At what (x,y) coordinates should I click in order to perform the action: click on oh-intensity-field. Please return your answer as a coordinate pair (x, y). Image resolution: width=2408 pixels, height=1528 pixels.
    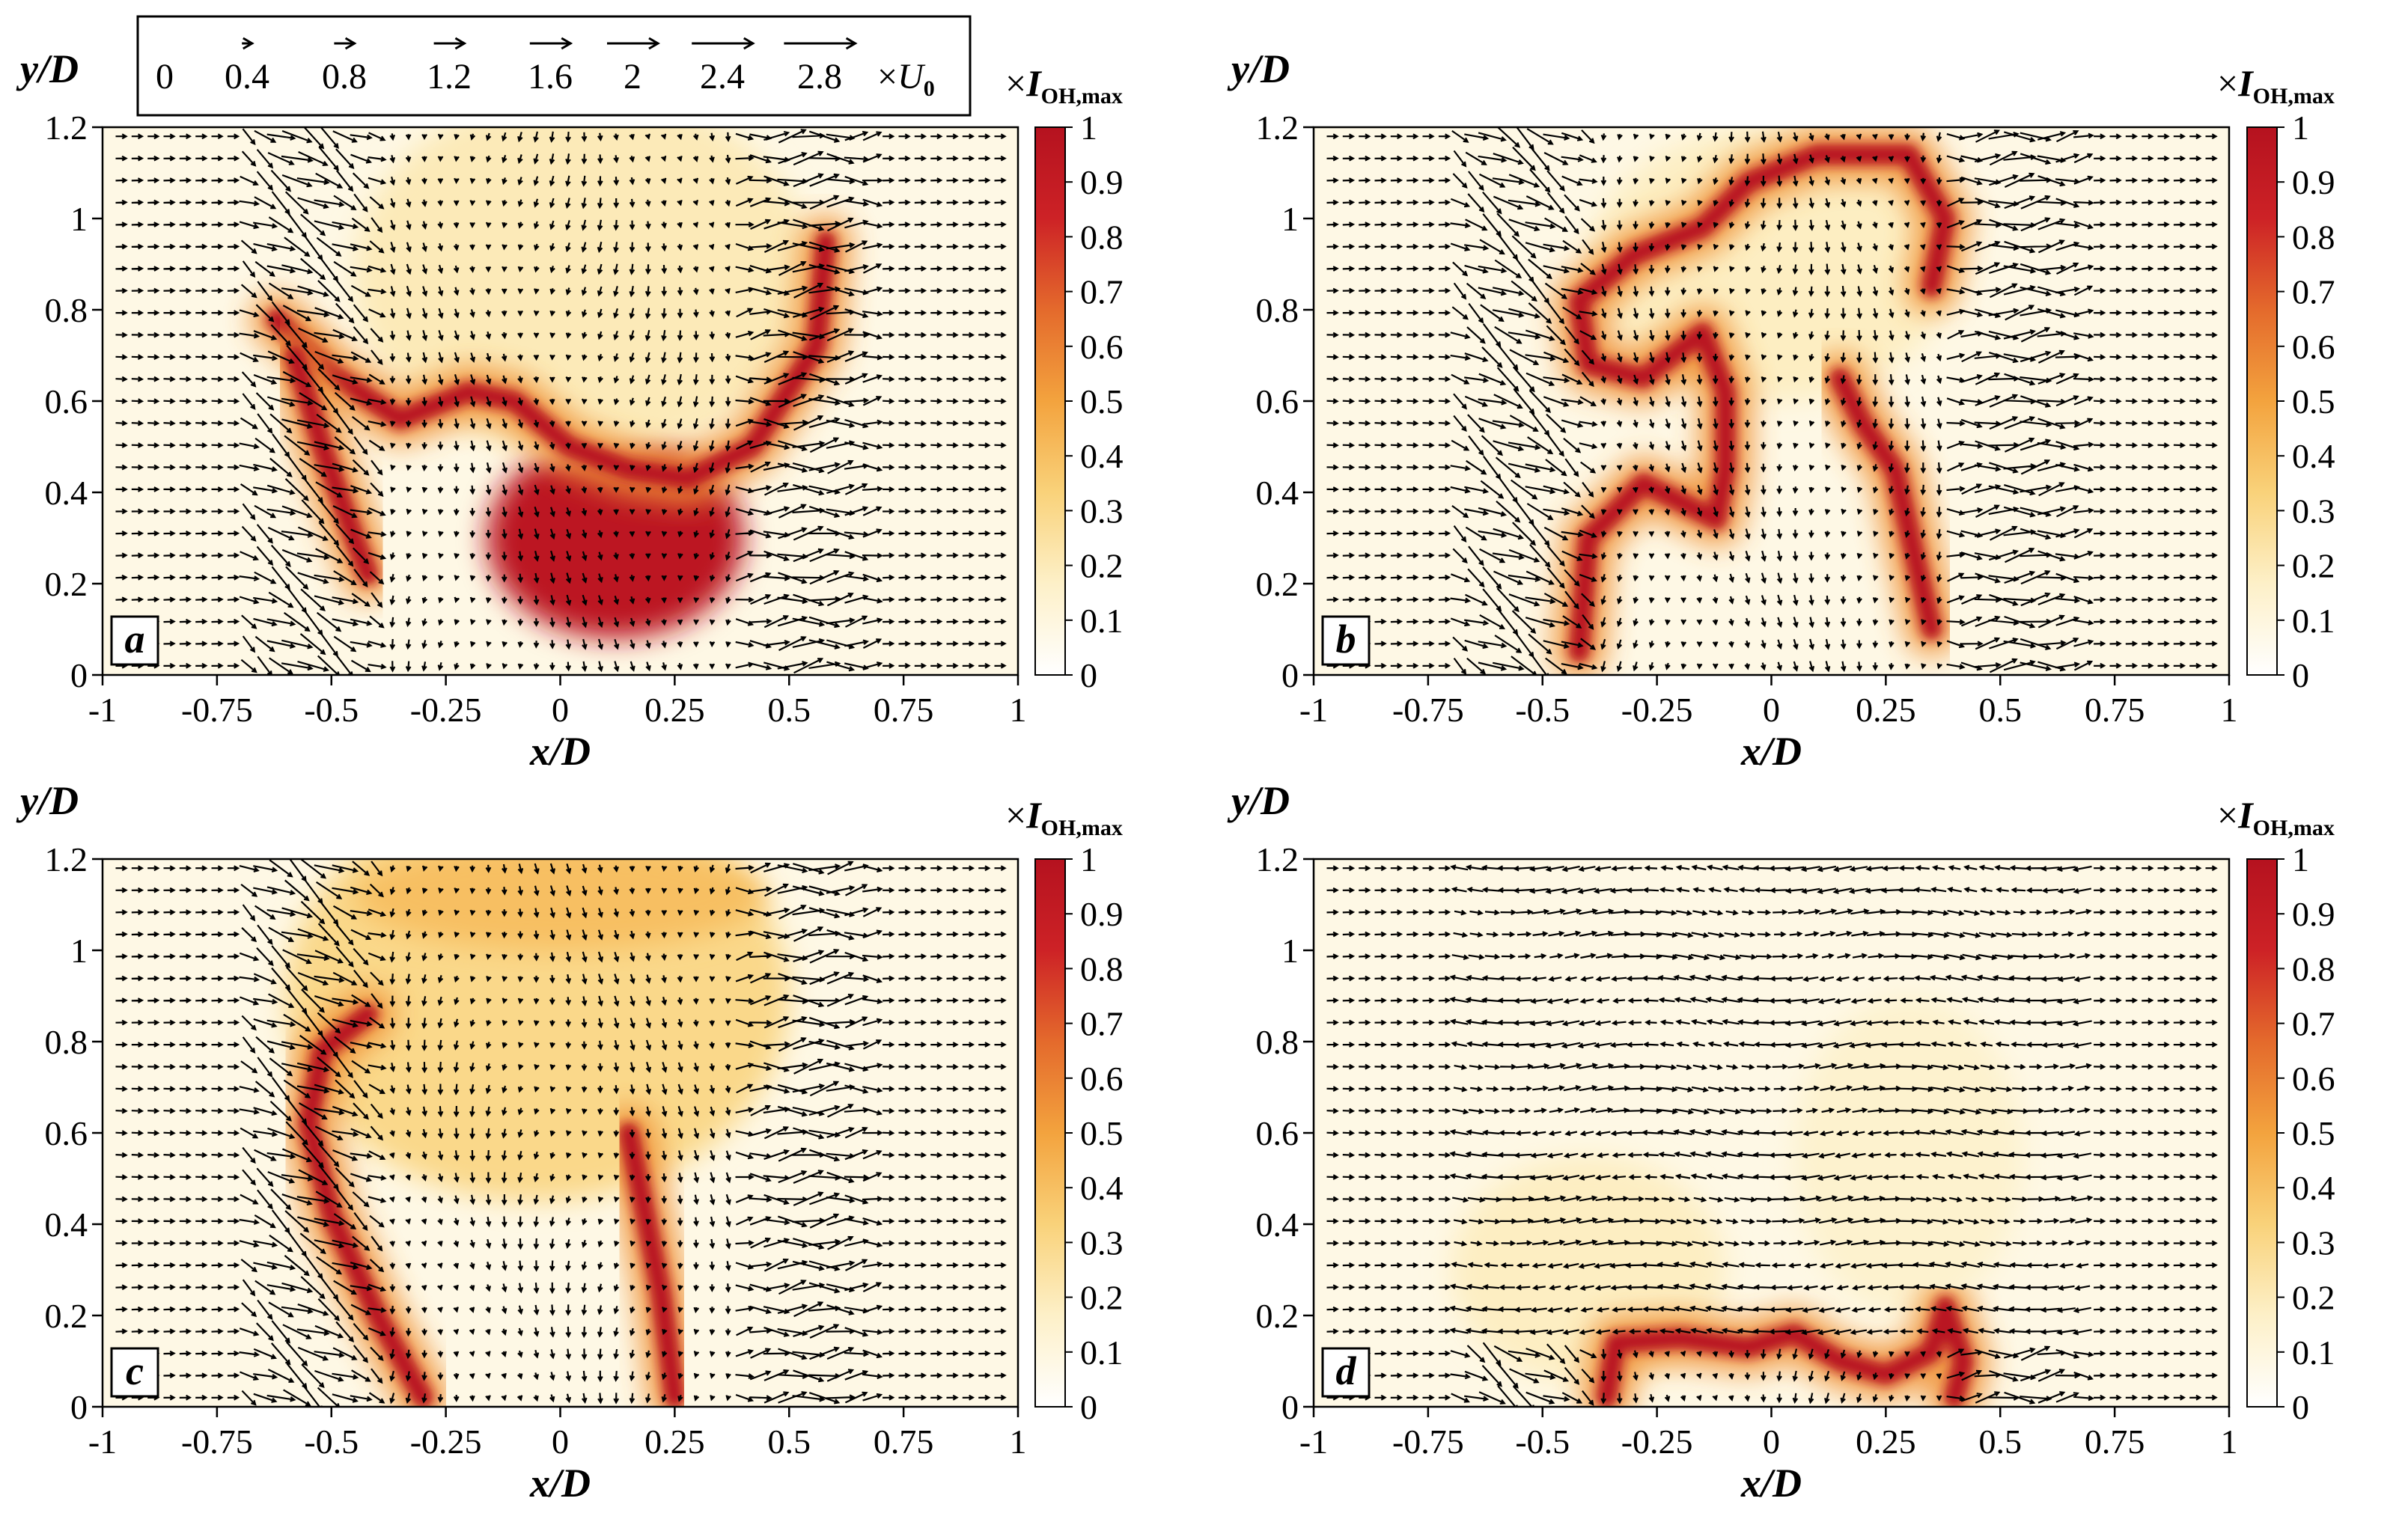
    Looking at the image, I should click on (1762, 401).